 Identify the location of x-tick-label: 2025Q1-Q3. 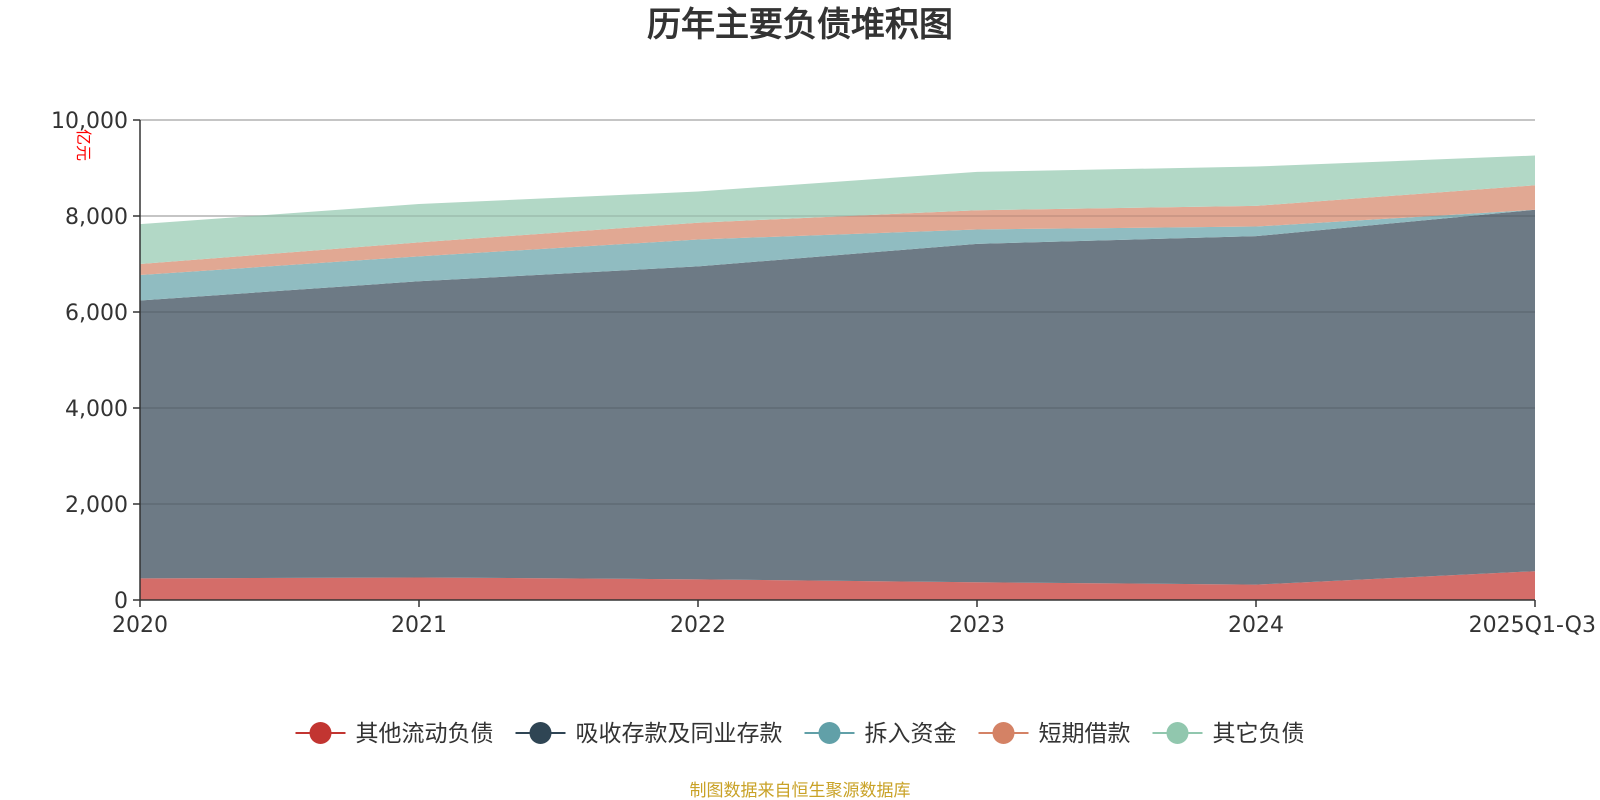
(1532, 625).